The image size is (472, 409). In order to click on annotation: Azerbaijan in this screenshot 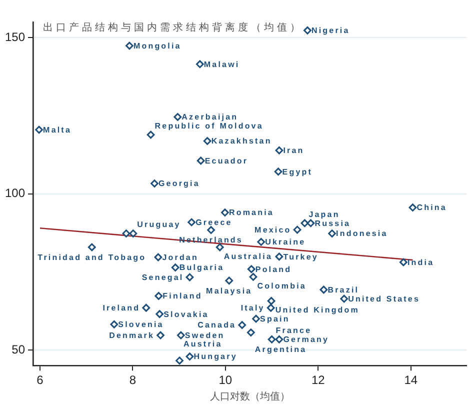, I will do `click(210, 117)`.